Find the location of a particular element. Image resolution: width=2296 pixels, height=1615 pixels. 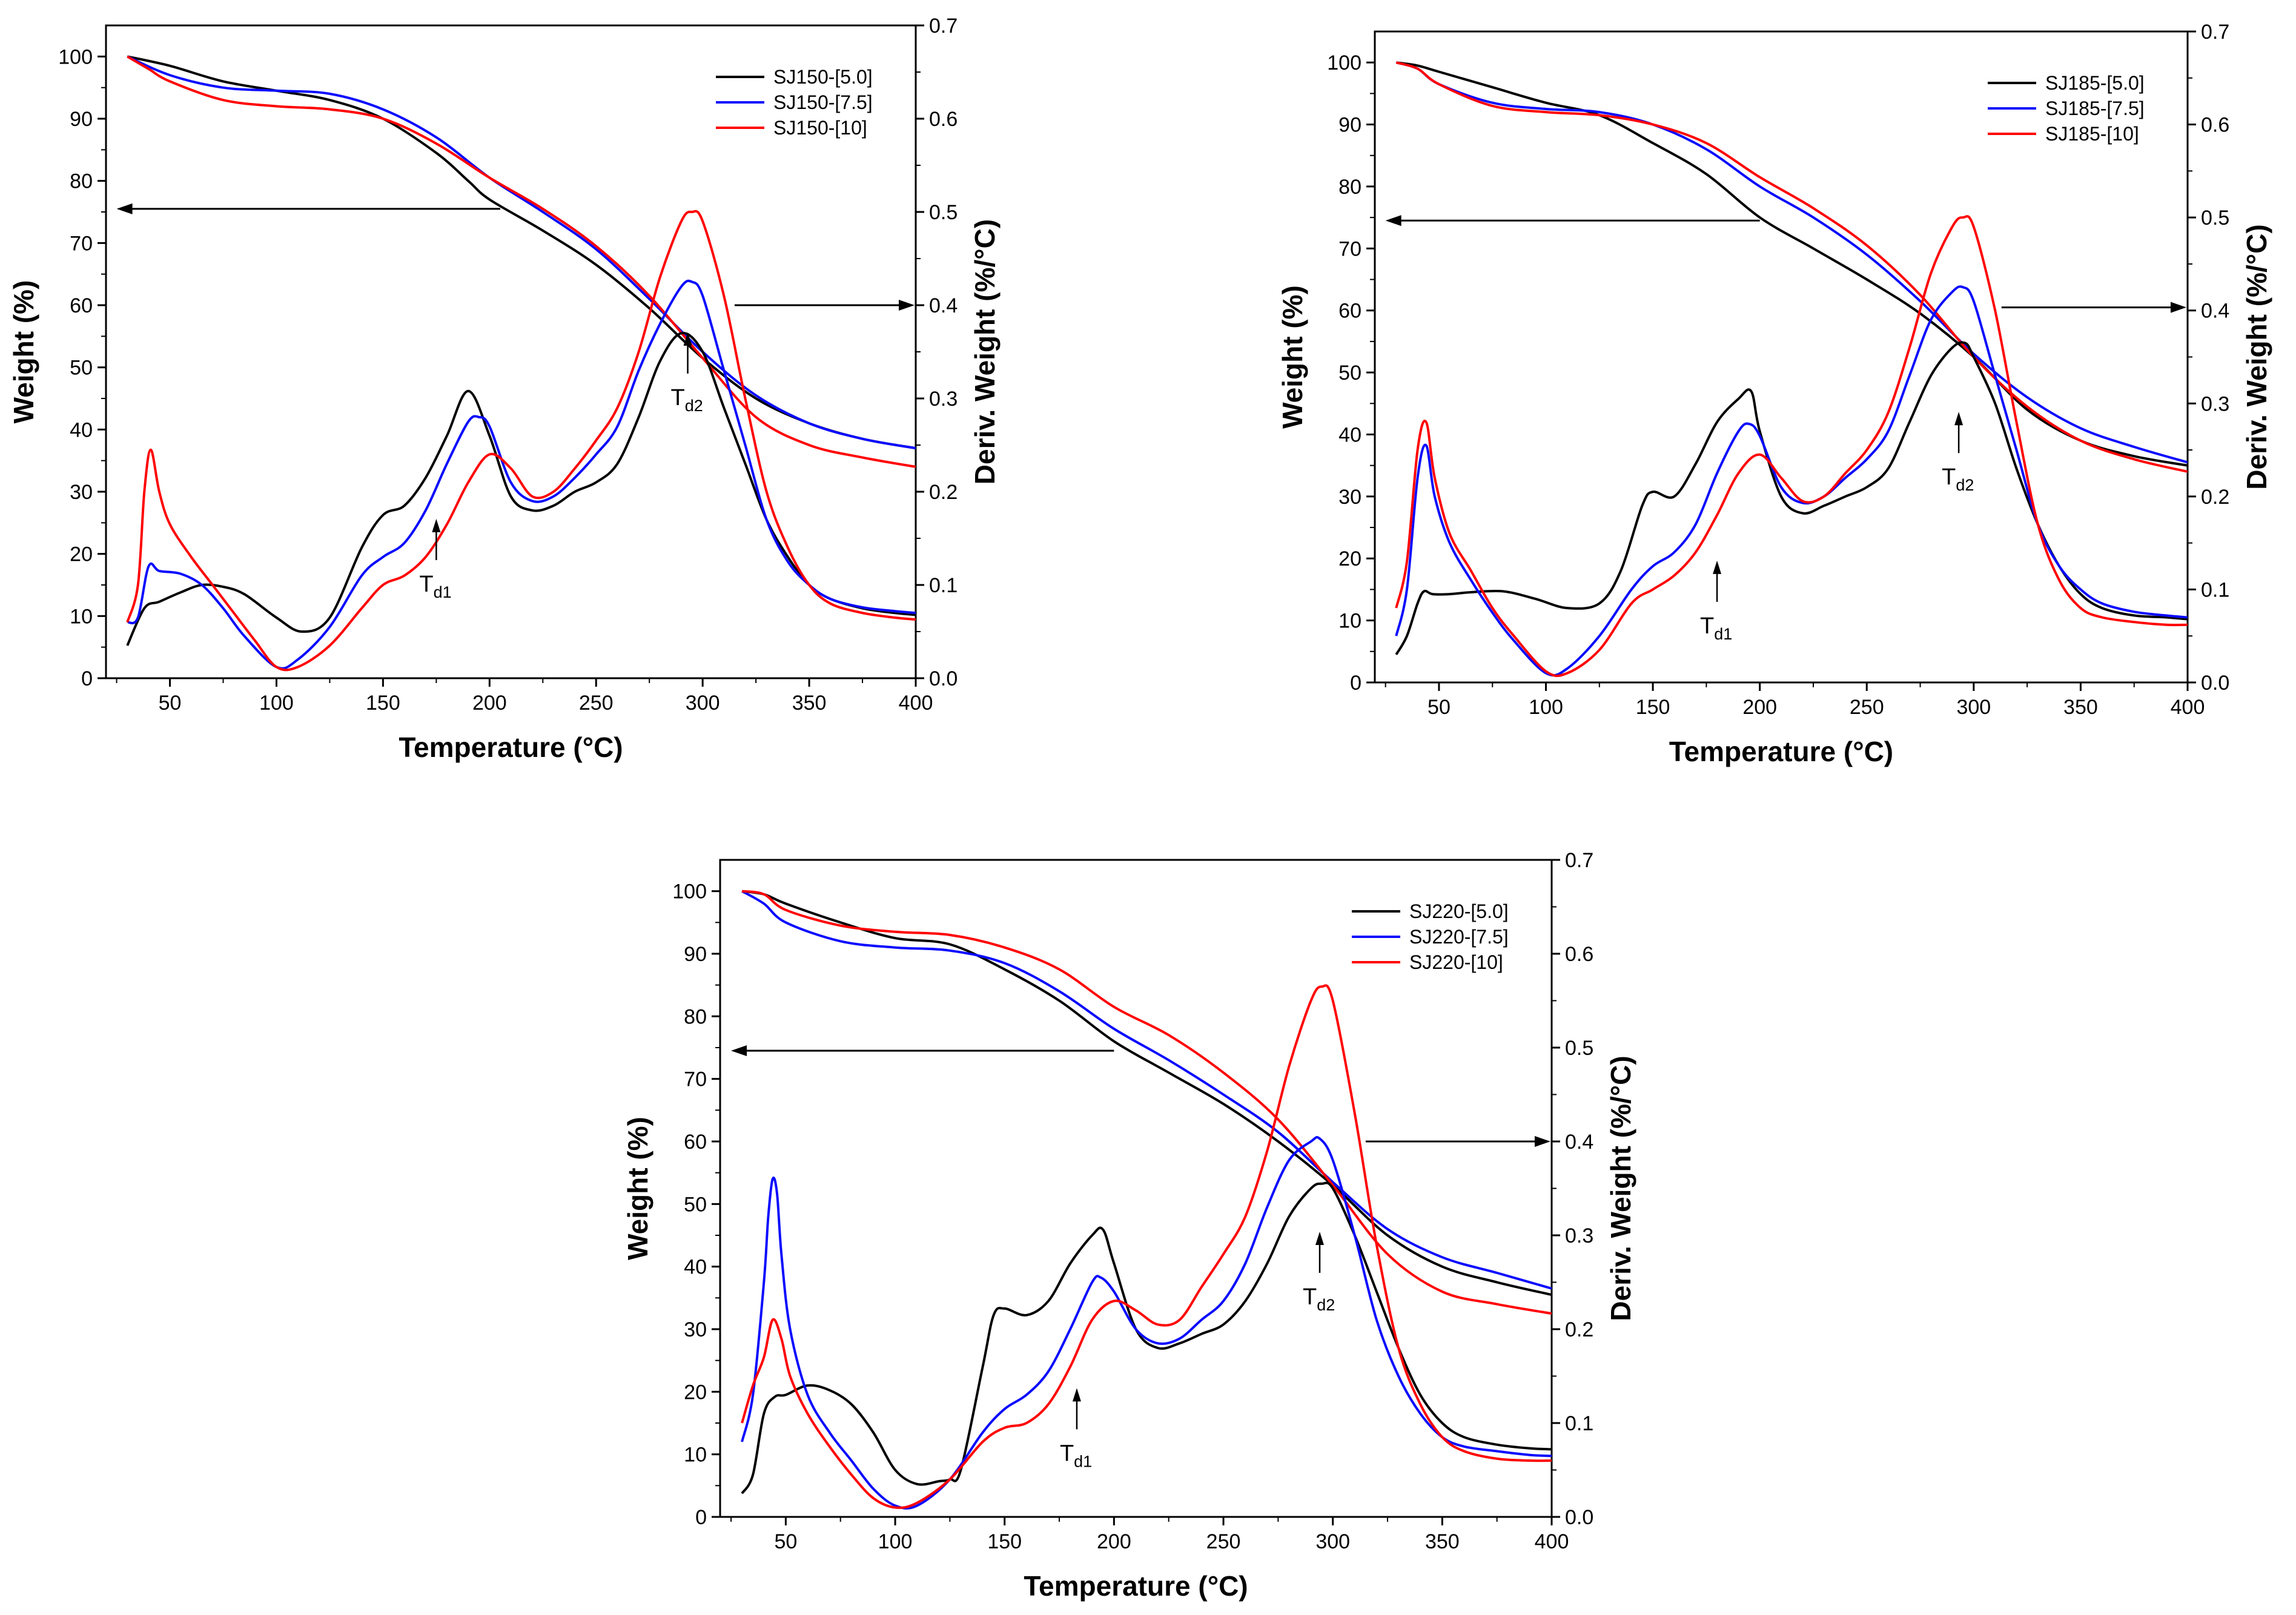

legend-label: SJ150-[10] is located at coordinates (820, 128).